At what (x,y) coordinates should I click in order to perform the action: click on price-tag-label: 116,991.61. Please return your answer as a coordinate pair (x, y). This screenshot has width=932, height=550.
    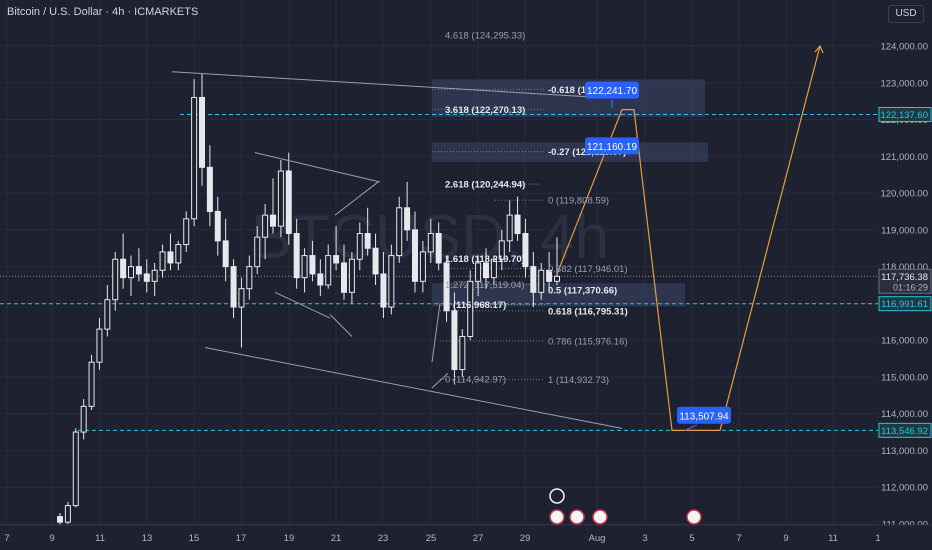
    Looking at the image, I should click on (904, 304).